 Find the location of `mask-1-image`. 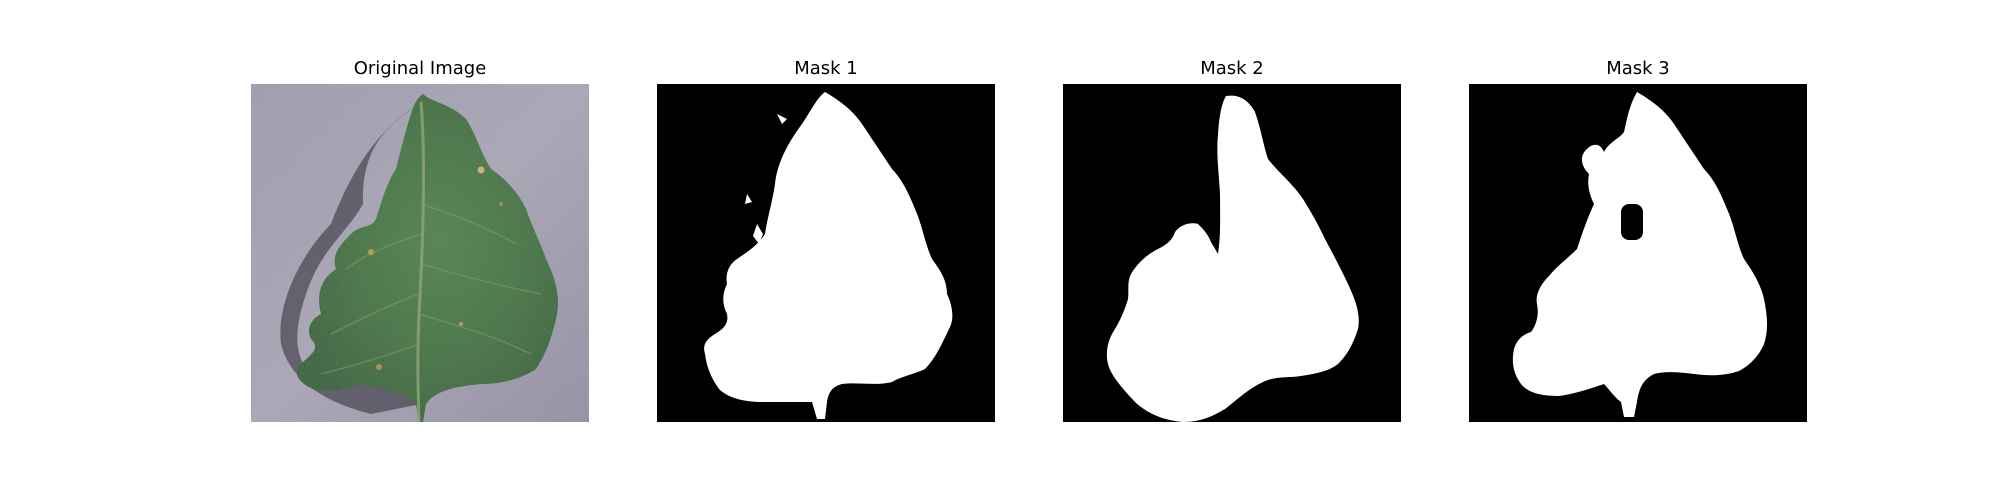

mask-1-image is located at coordinates (826, 253).